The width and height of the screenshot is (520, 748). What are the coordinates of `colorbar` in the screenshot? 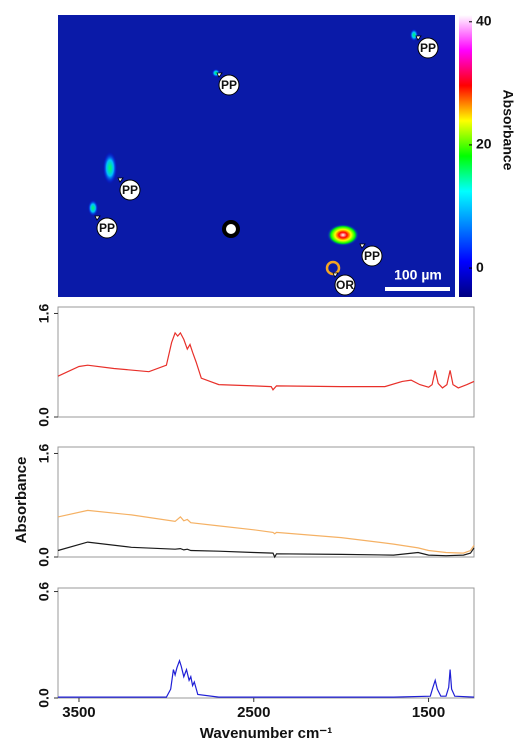 It's located at (465, 156).